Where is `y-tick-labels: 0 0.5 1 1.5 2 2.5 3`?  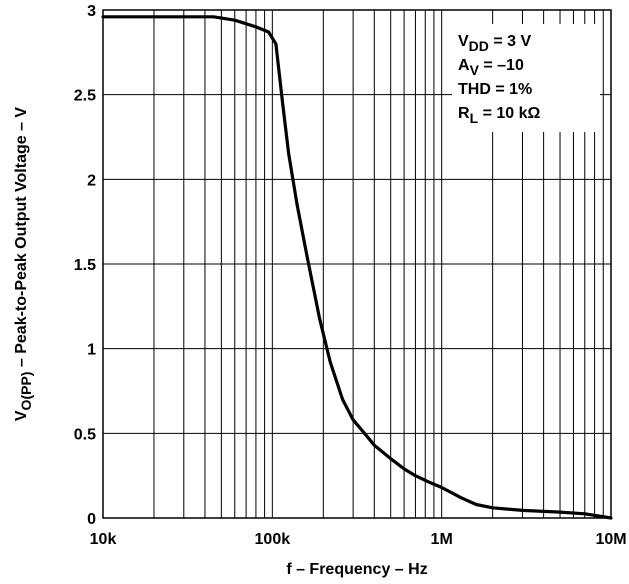 y-tick-labels: 0 0.5 1 1.5 2 2.5 3 is located at coordinates (85, 265).